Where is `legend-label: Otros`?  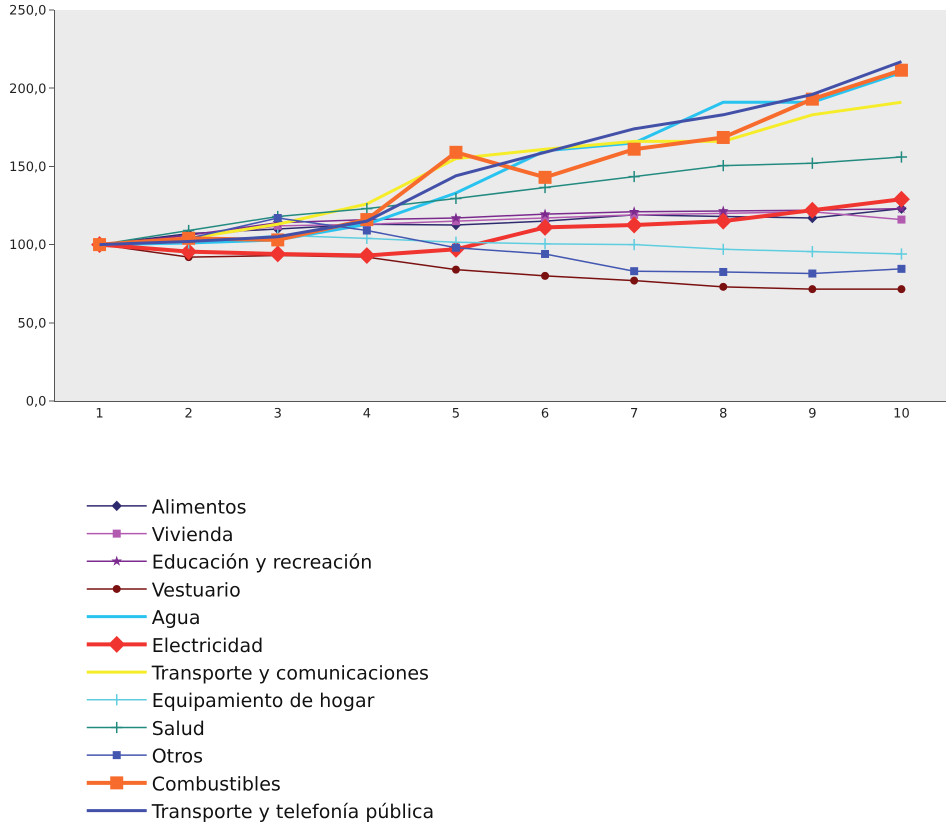 legend-label: Otros is located at coordinates (178, 757).